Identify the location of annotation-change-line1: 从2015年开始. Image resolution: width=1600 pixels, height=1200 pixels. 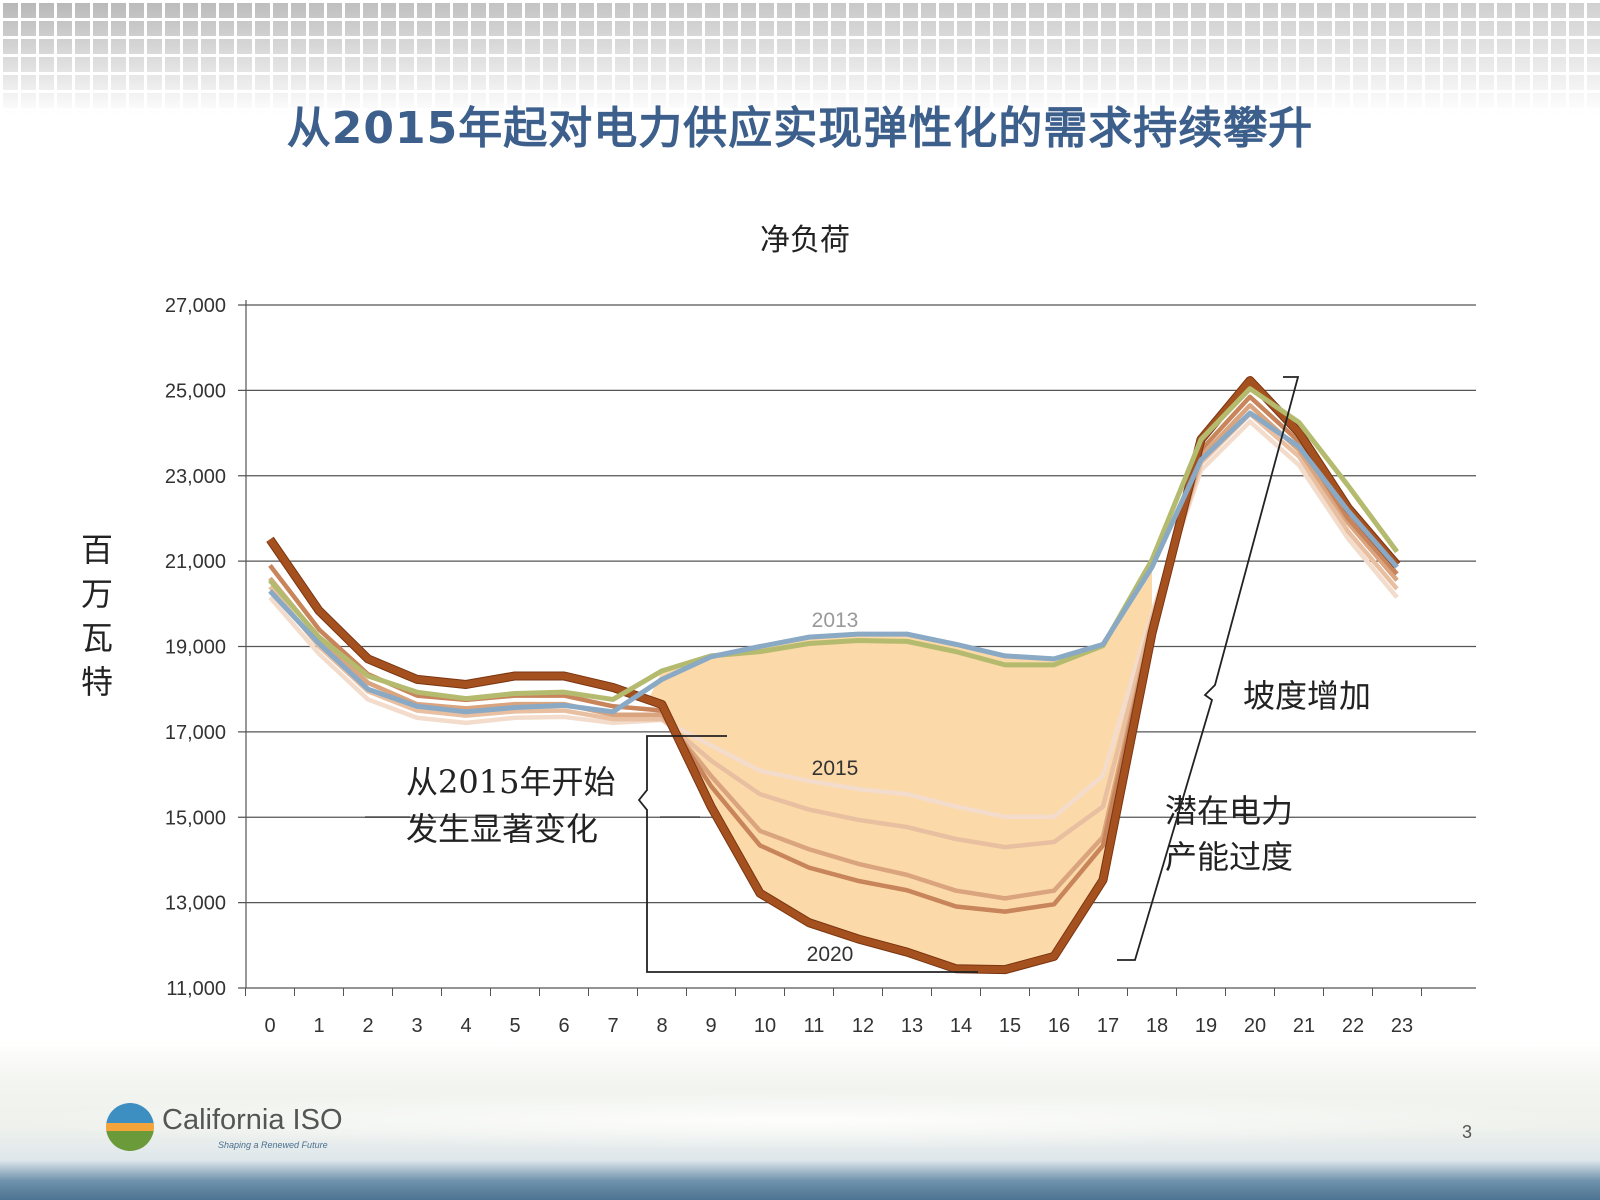
(510, 782).